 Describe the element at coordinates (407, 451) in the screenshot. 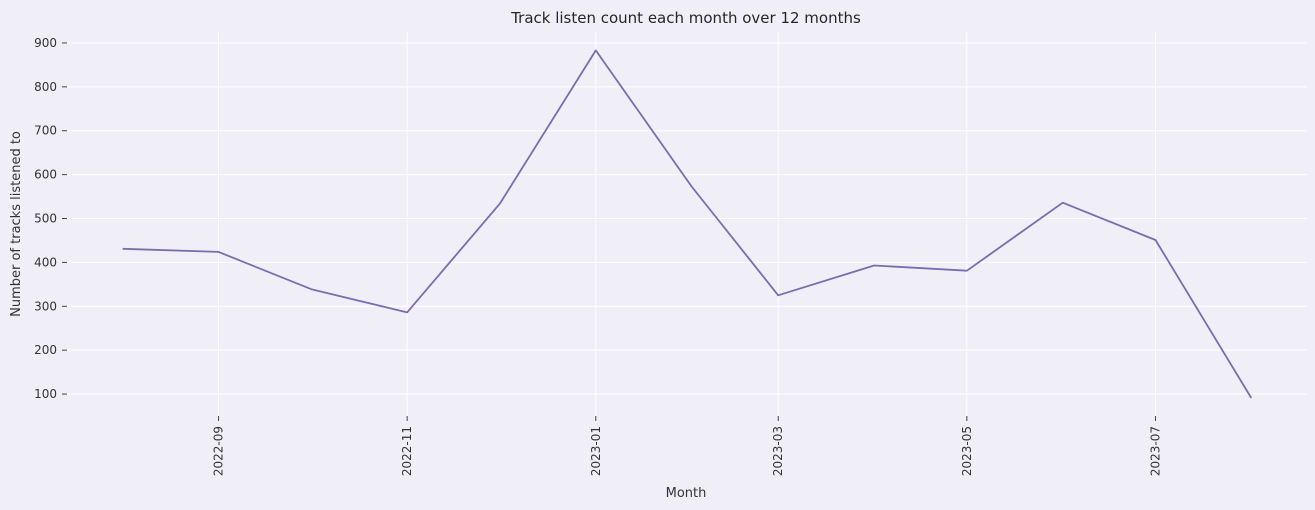

I see `x-tick-label: 2022-11` at that location.